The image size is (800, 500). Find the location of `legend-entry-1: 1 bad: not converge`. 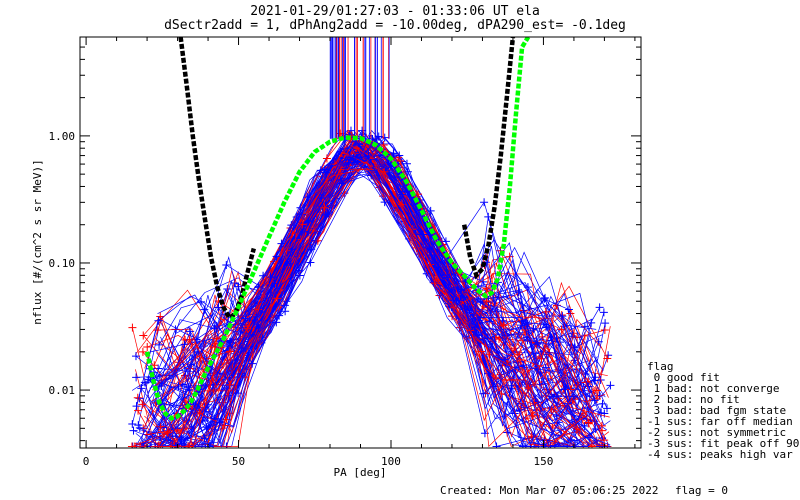

legend-entry-1: 1 bad: not converge is located at coordinates (713, 388).